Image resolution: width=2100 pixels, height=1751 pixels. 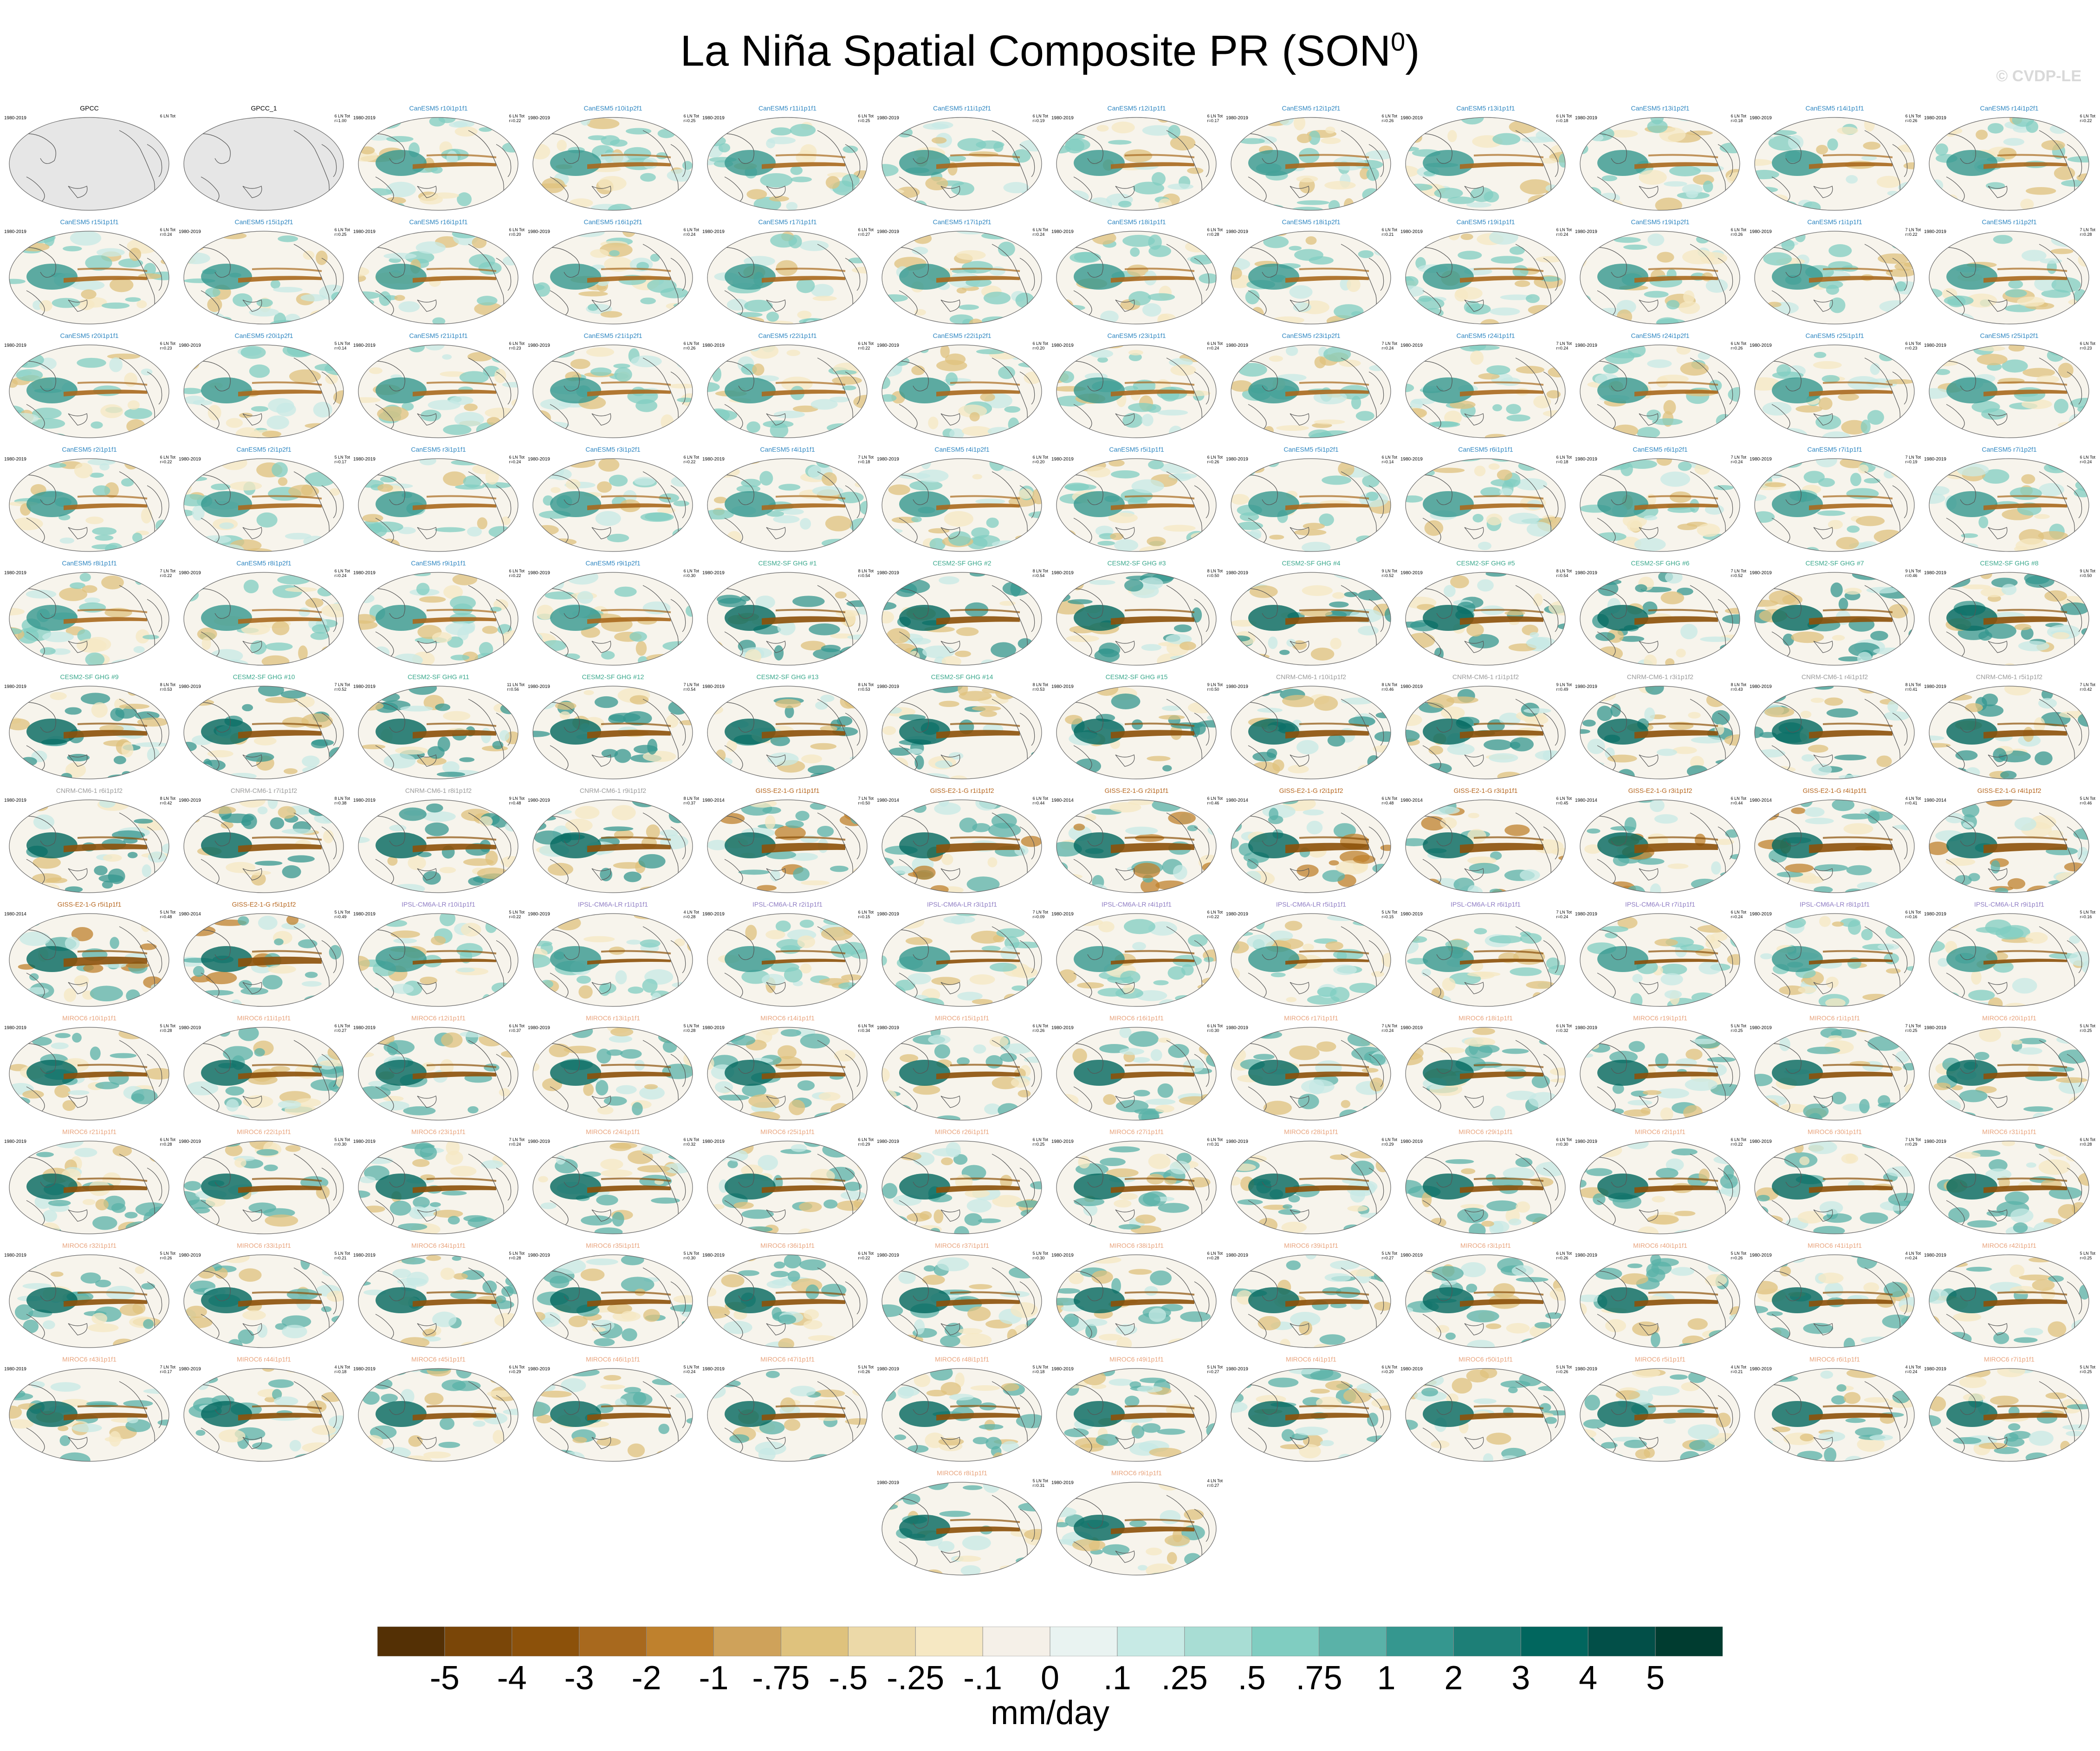 What do you see at coordinates (1311, 108) in the screenshot?
I see `panel-title: CanESM5 r12i1p2f1` at bounding box center [1311, 108].